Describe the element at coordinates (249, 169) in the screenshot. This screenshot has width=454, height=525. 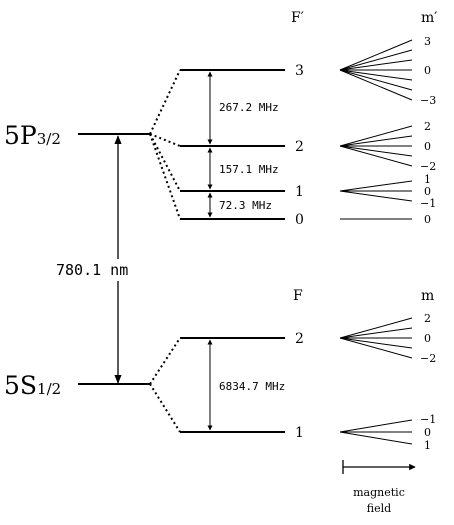
I see `splitting-label-f2-f1: 157.1 MHz` at that location.